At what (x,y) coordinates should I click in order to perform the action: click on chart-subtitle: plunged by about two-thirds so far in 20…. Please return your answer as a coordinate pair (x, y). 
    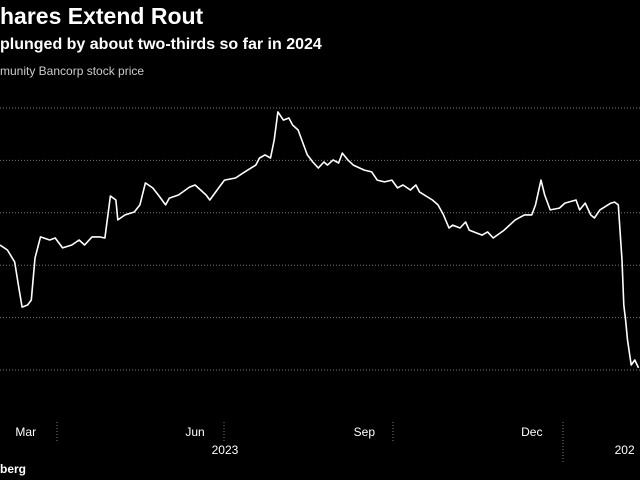
    Looking at the image, I should click on (161, 44).